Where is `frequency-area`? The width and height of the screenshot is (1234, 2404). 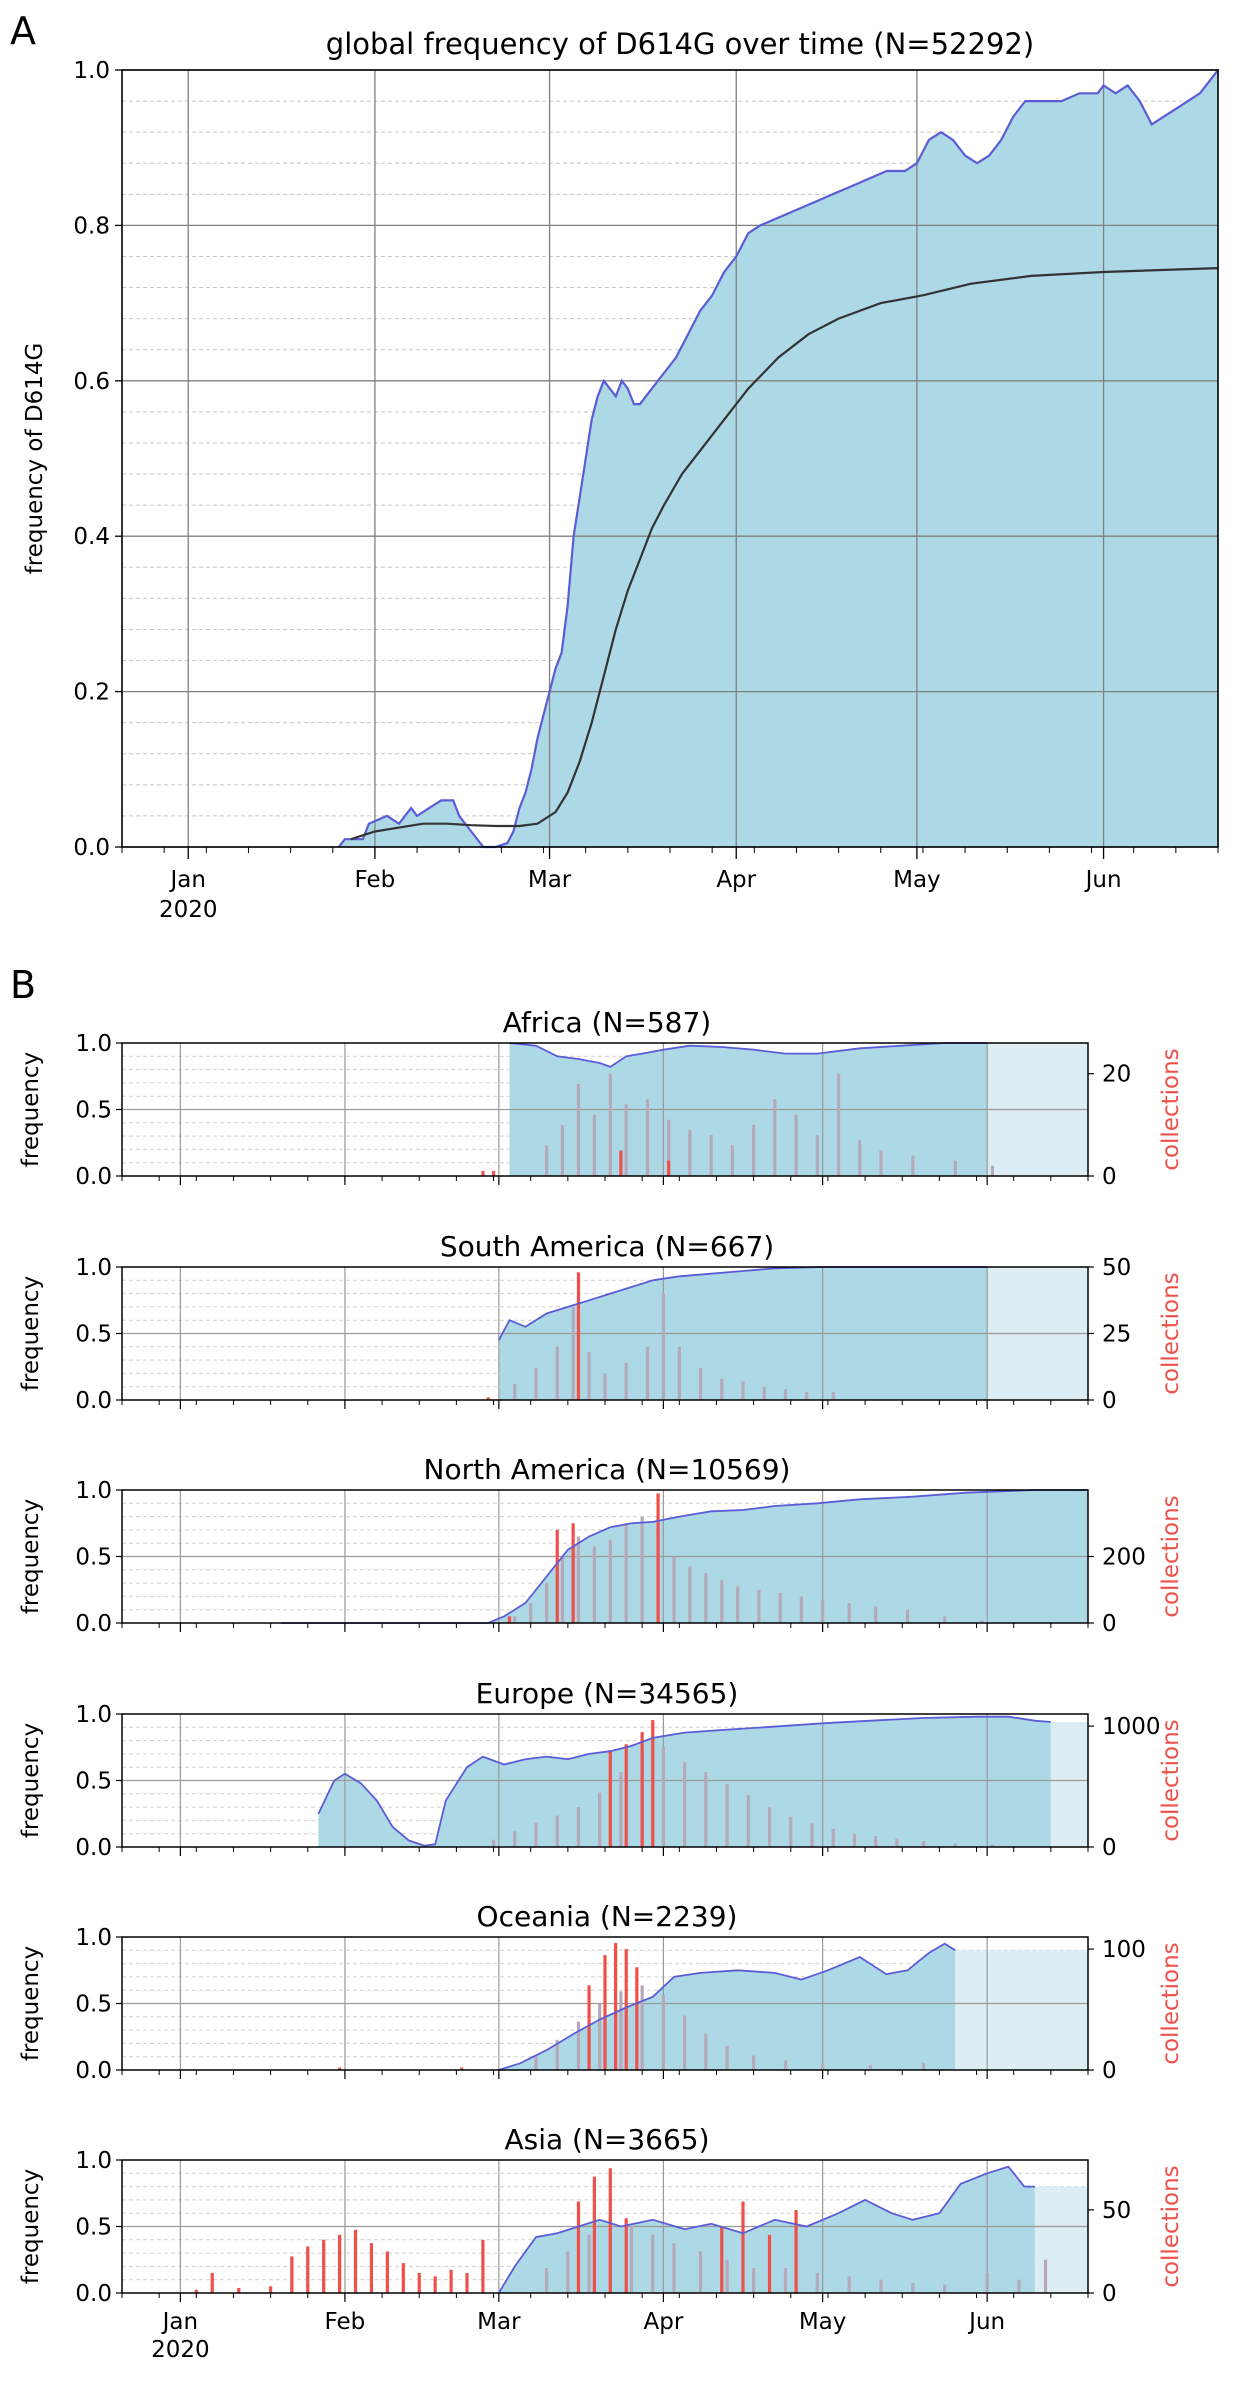 frequency-area is located at coordinates (727, 2006).